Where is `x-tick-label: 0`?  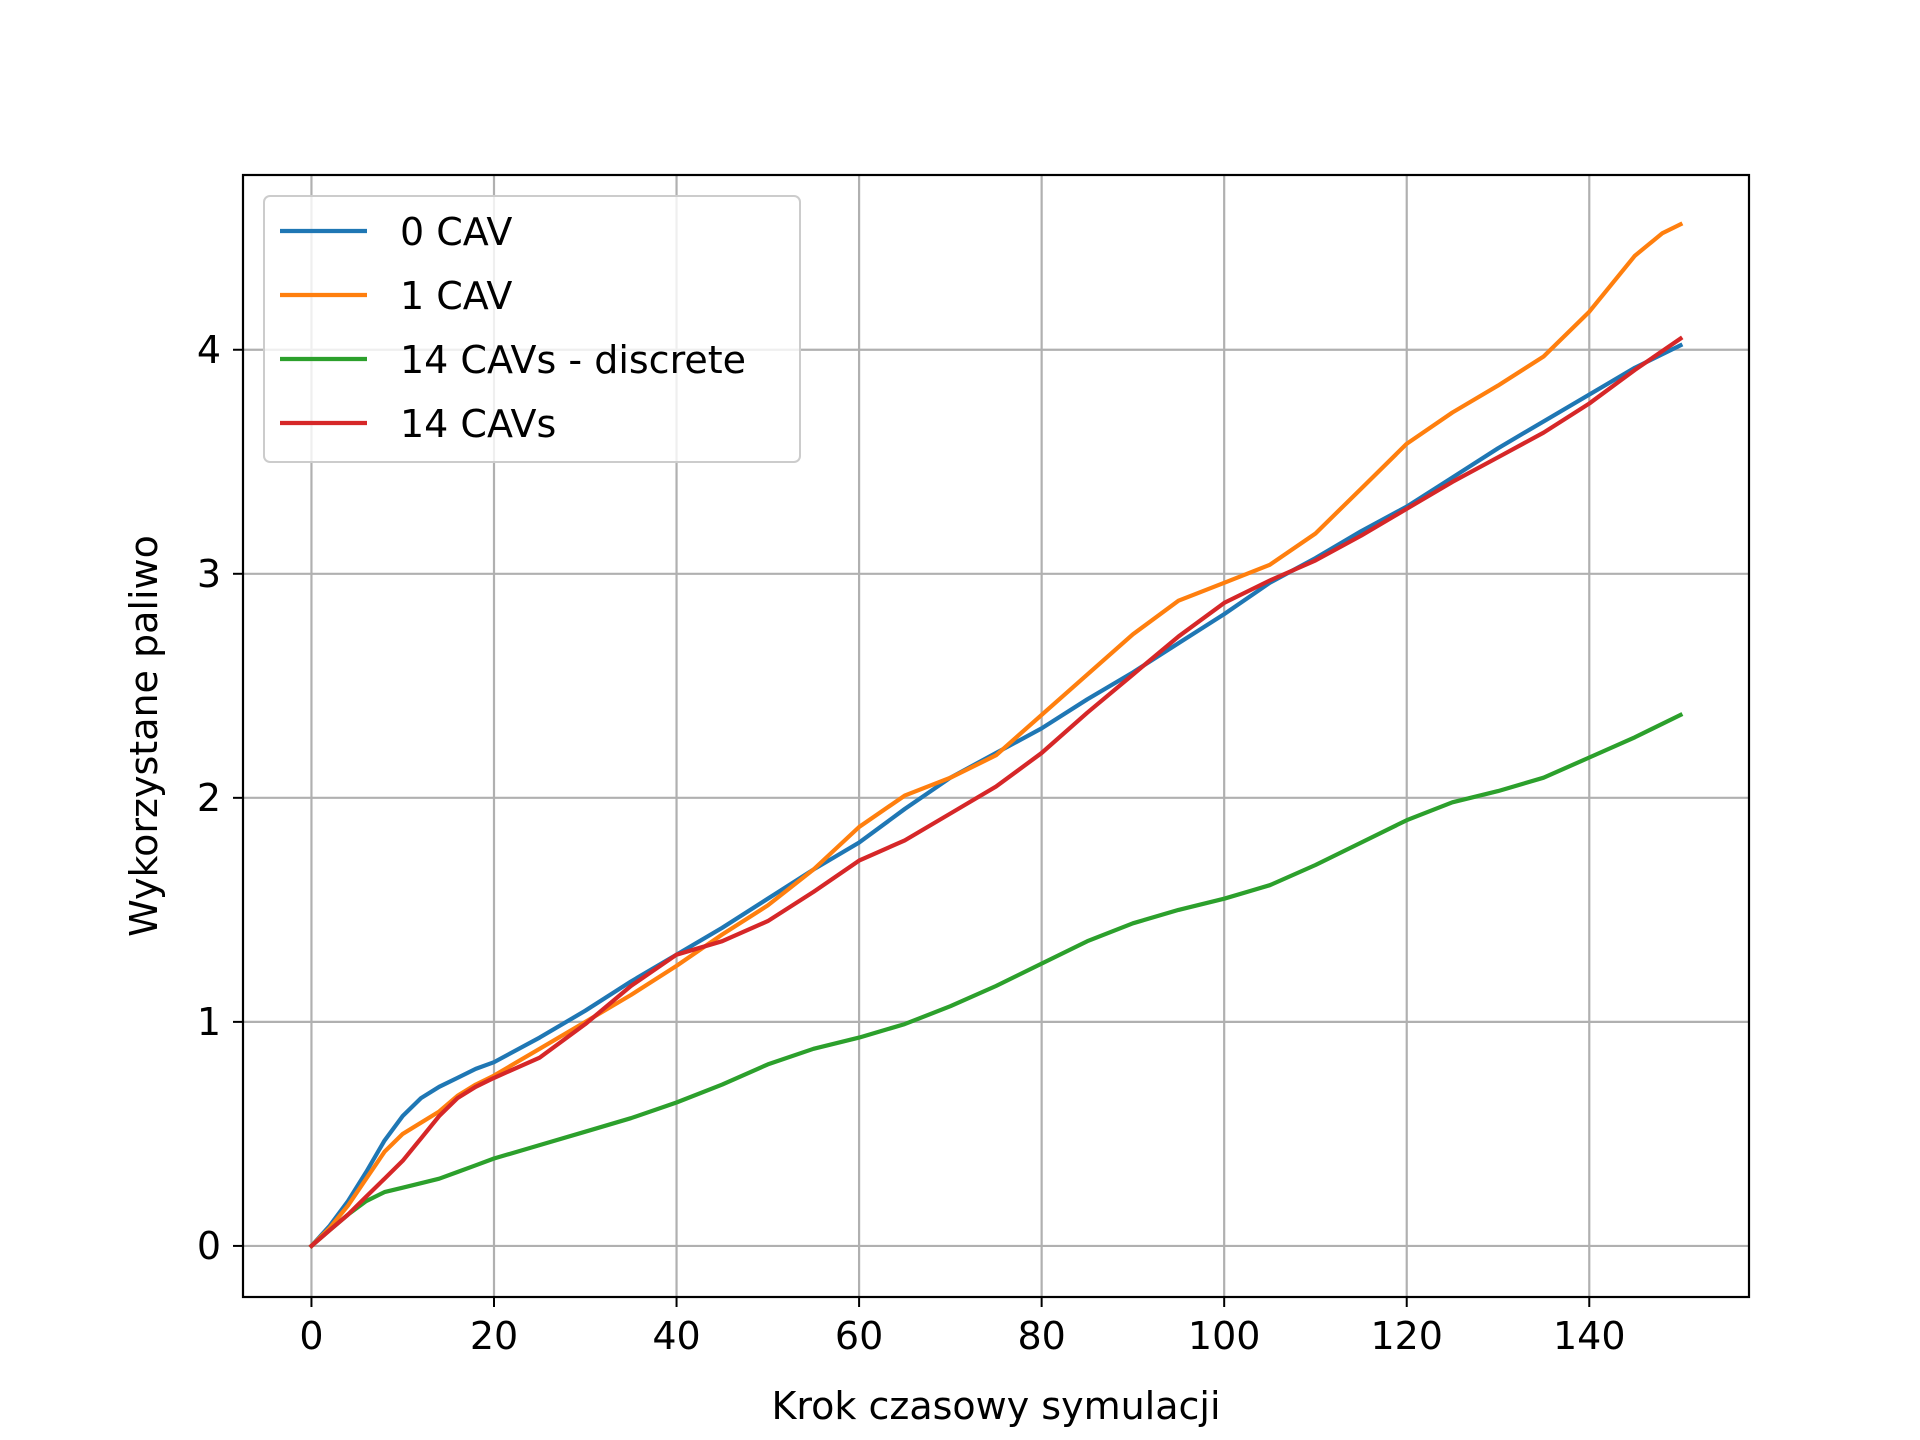
x-tick-label: 0 is located at coordinates (311, 1336).